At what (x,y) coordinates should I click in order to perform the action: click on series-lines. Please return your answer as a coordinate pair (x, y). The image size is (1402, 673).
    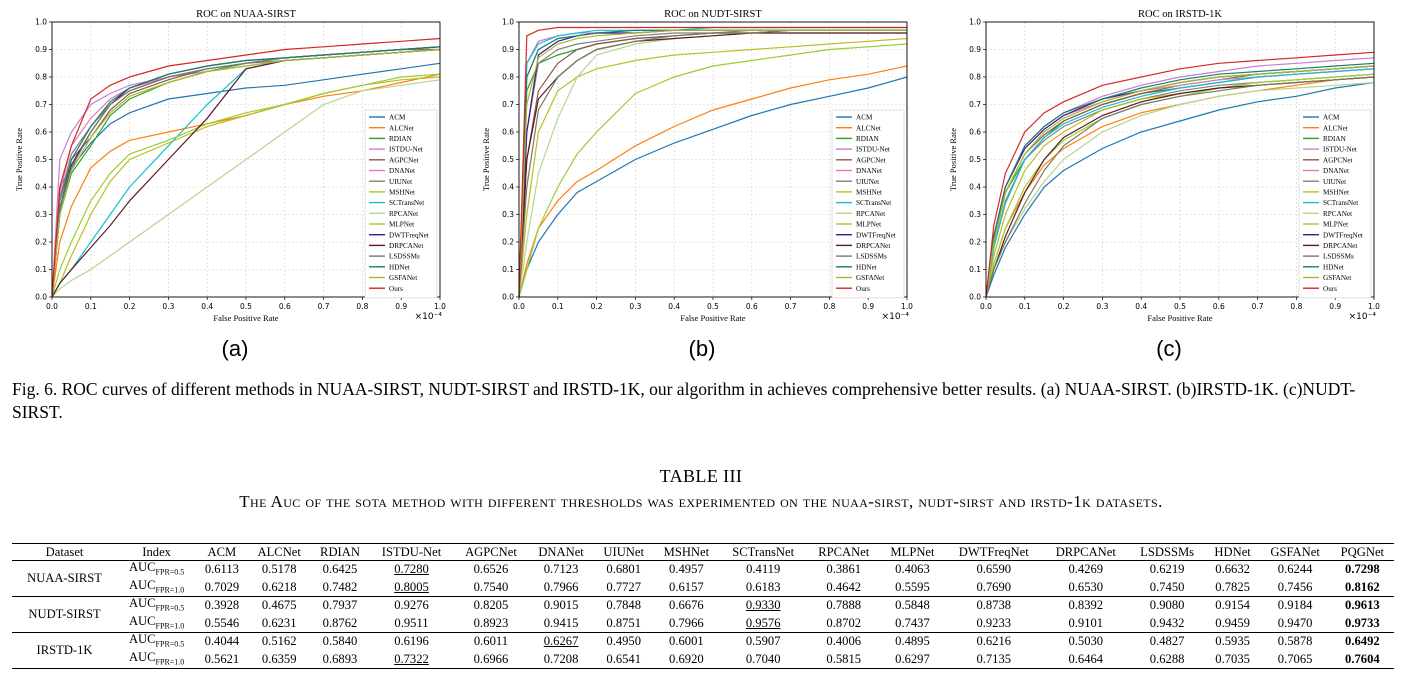
    Looking at the image, I should click on (1180, 174).